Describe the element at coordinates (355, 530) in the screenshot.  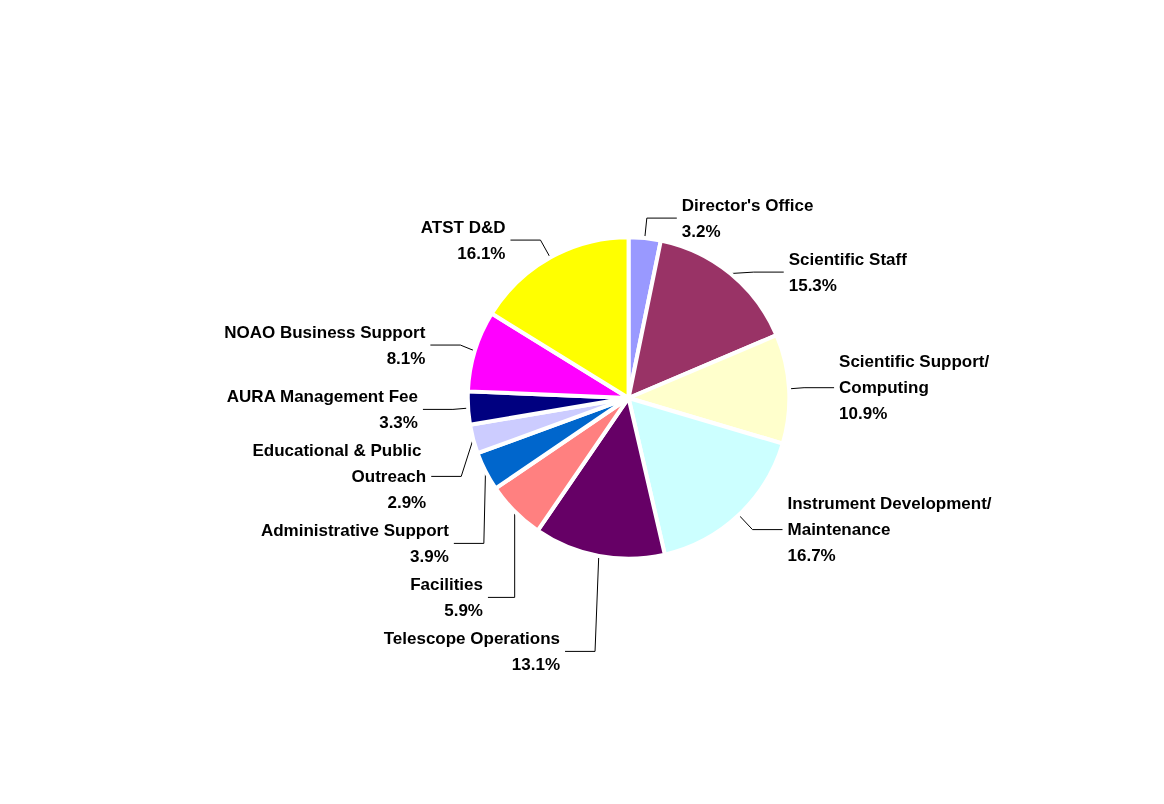
I see `slice-label: Administrative Support` at that location.